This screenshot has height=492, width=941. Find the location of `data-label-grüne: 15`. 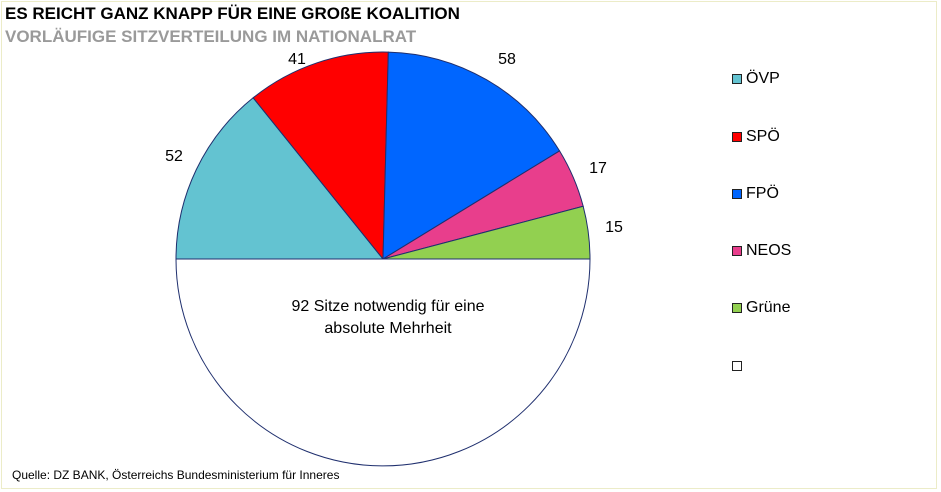

data-label-grüne: 15 is located at coordinates (614, 227).